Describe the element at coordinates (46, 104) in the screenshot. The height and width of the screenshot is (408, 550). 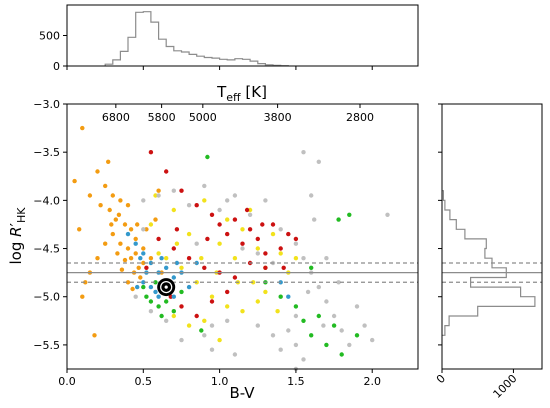
I see `y-tick-label: −3.0` at that location.